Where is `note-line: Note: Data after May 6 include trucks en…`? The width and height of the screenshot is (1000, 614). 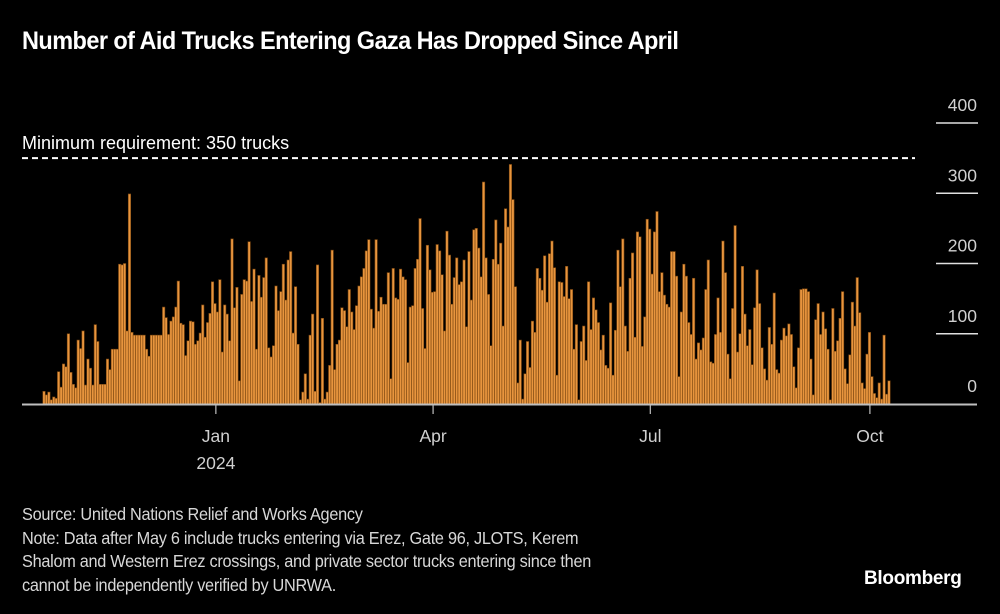
note-line: Note: Data after May 6 include trucks en… is located at coordinates (300, 537).